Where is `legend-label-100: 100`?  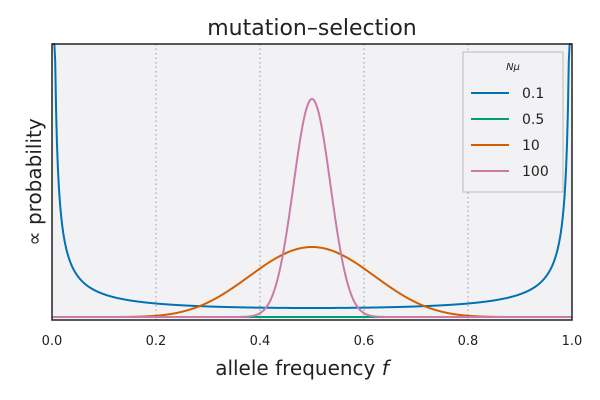 legend-label-100: 100 is located at coordinates (535, 172).